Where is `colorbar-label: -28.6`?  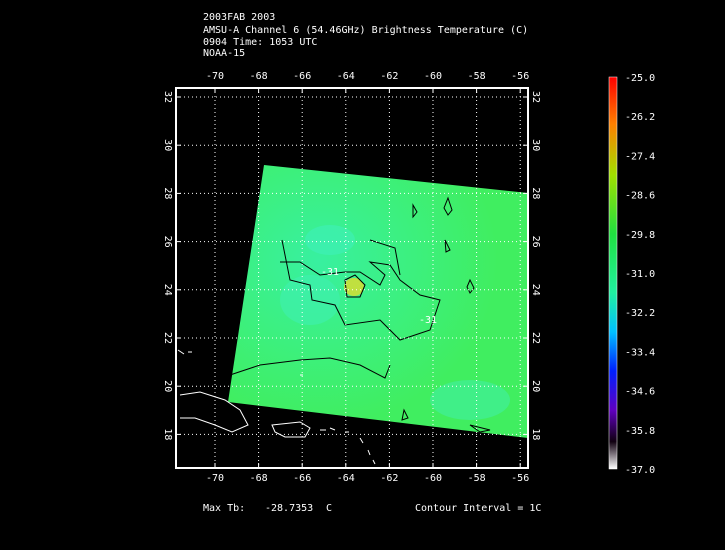
colorbar-label: -28.6 is located at coordinates (640, 196).